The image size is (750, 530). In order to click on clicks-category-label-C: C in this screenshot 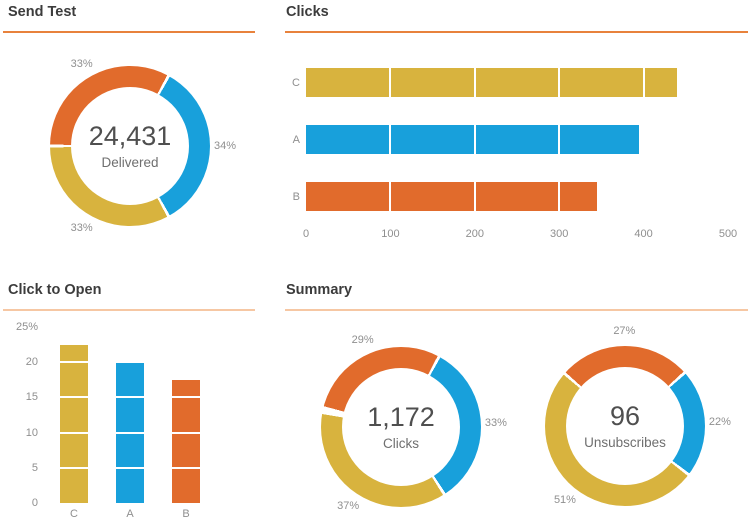, I will do `click(296, 82)`.